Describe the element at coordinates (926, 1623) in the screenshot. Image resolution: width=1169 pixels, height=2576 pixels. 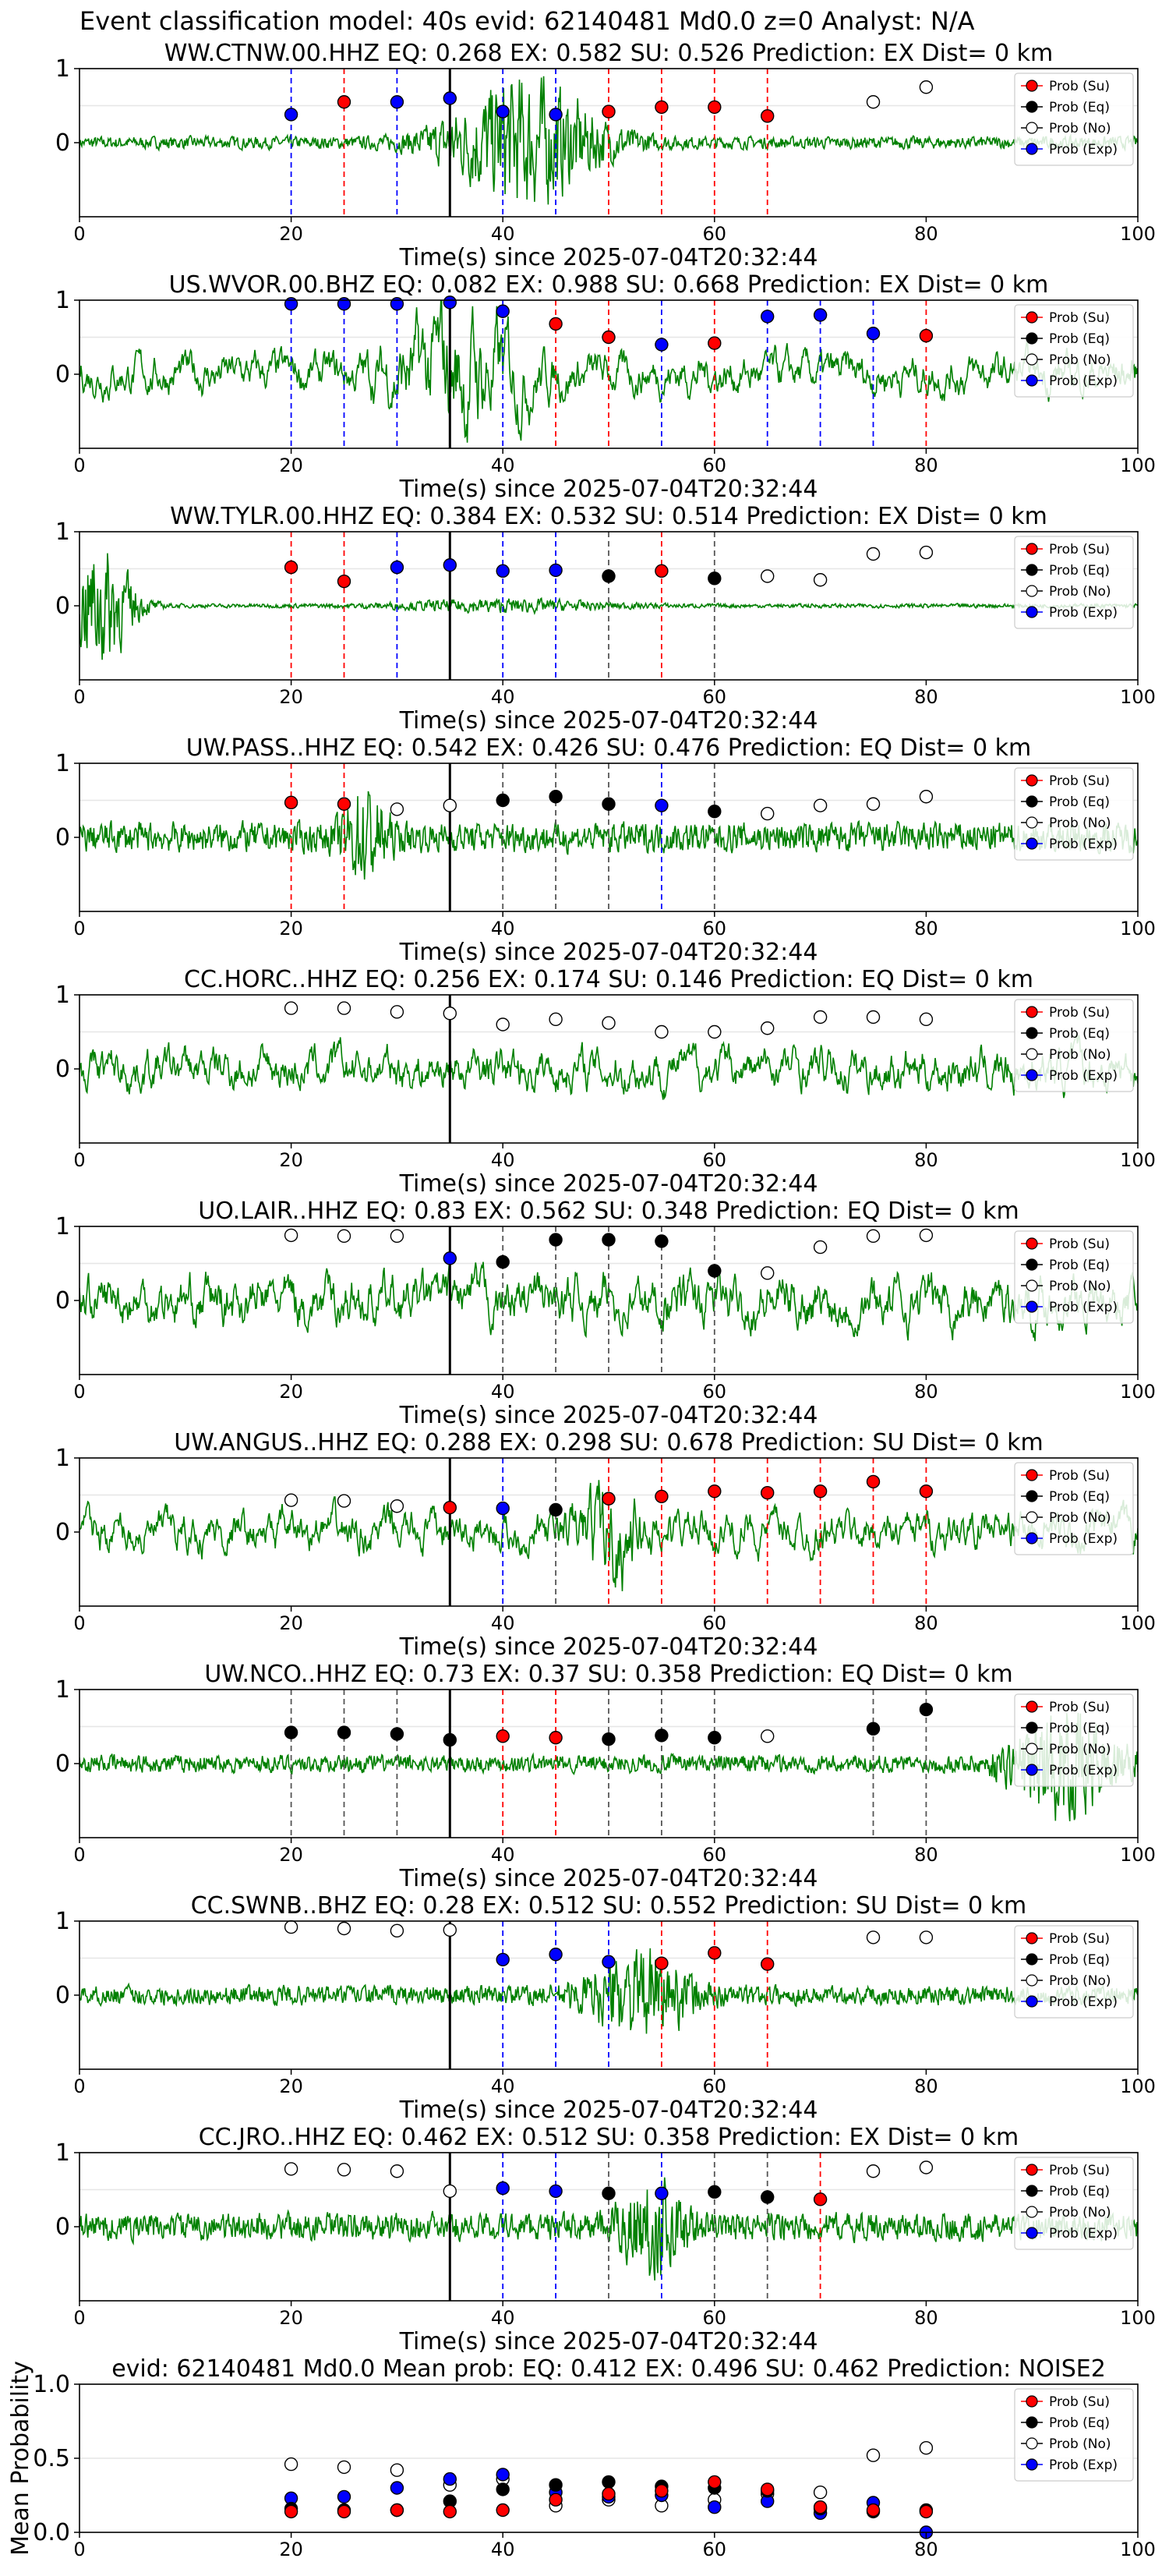
I see `x-tick-label: 80` at that location.